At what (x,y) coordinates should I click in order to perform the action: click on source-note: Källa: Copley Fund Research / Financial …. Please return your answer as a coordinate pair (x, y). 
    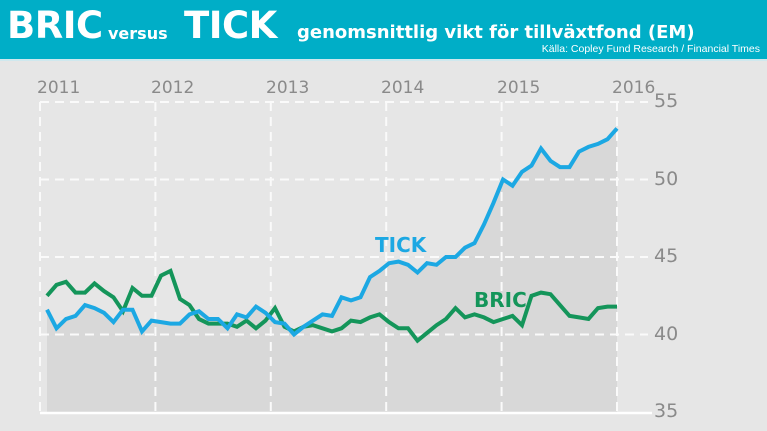
    Looking at the image, I should click on (650, 49).